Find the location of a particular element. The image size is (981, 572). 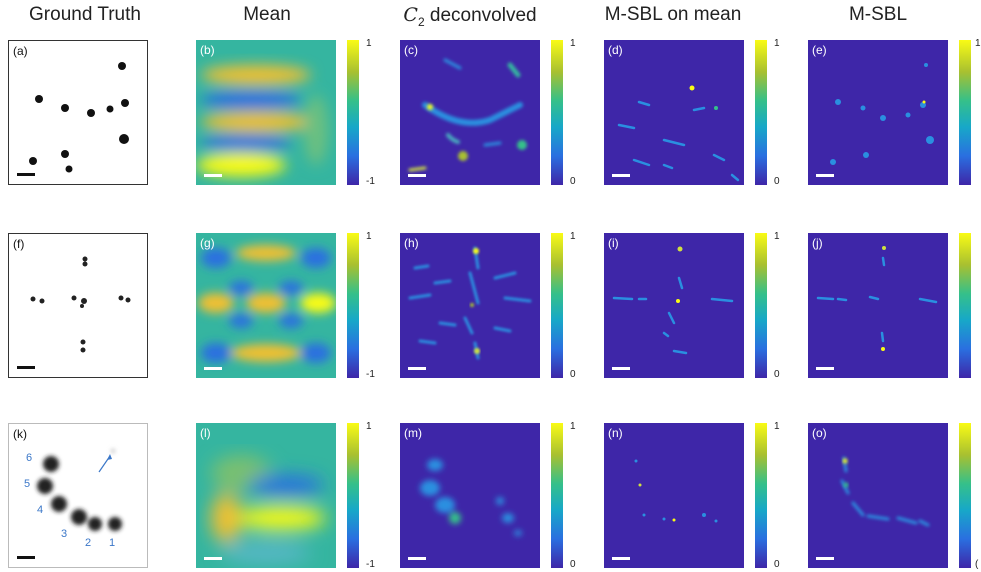

panel-label-b: (b) is located at coordinates (207, 50).